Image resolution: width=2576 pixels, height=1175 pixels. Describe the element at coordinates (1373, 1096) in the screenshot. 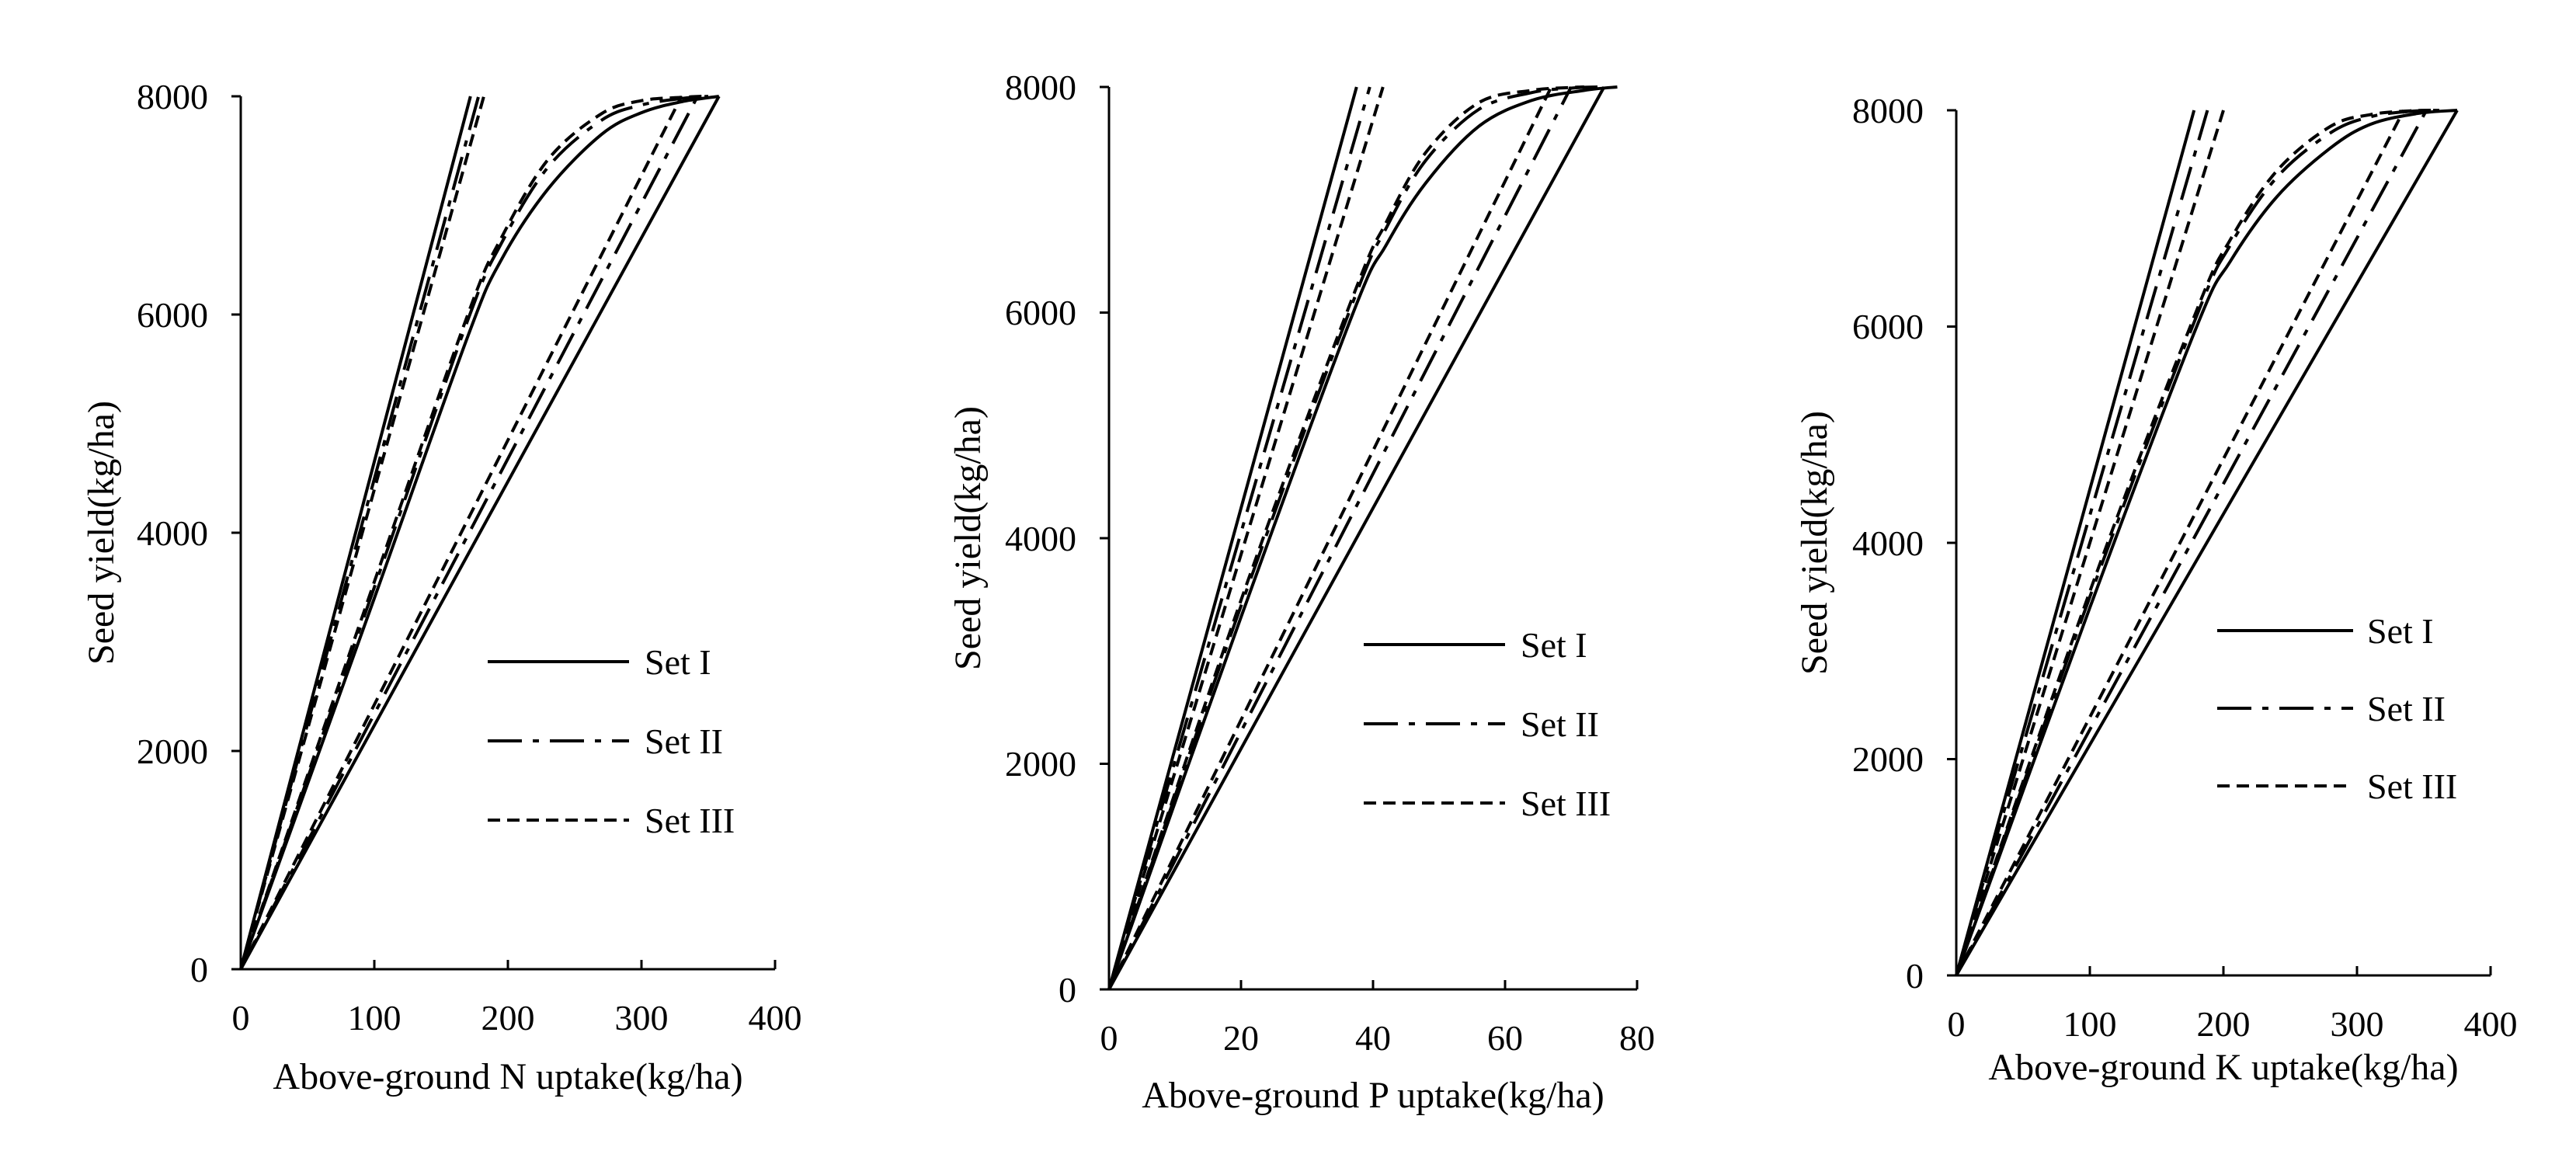

I see `x-axis-title: Above-ground P uptake(kg/ha)` at that location.